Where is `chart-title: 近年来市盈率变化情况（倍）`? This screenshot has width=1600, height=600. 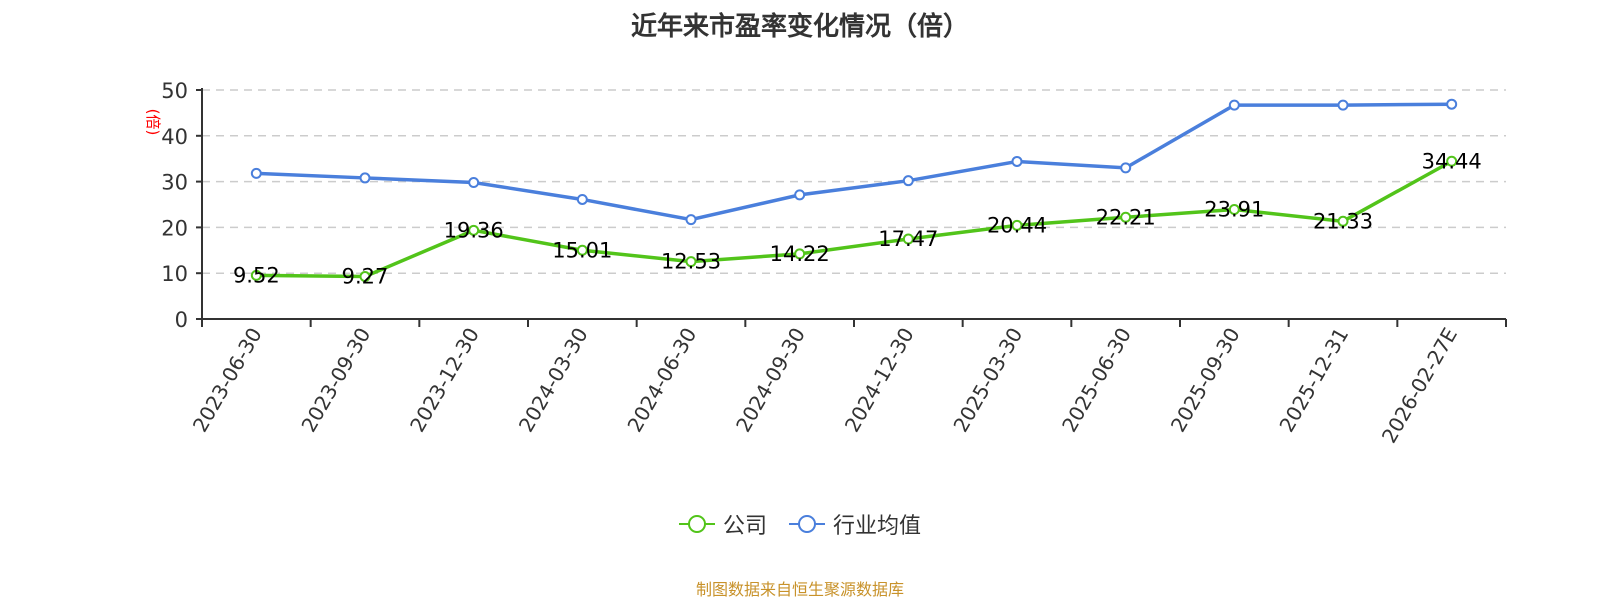 chart-title: 近年来市盈率变化情况（倍） is located at coordinates (799, 27).